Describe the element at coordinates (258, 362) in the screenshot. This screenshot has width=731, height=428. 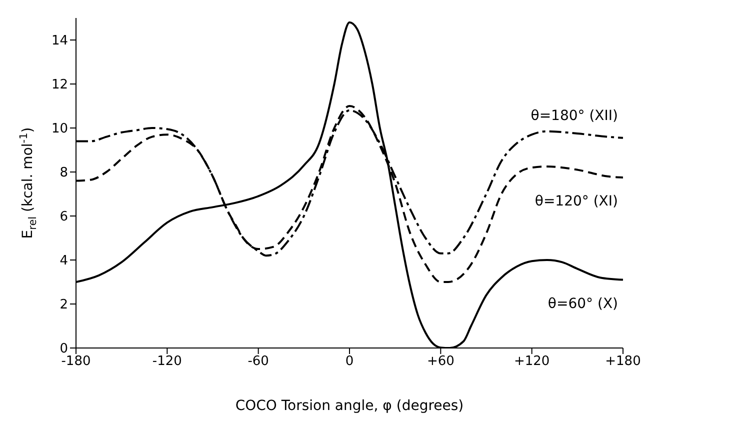
I see `x-tick-label: -60` at that location.